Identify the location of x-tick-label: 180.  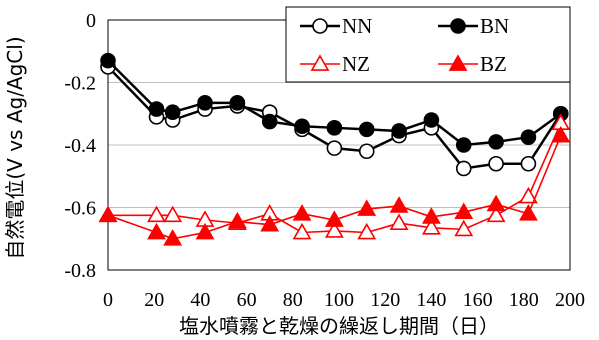
(524, 300).